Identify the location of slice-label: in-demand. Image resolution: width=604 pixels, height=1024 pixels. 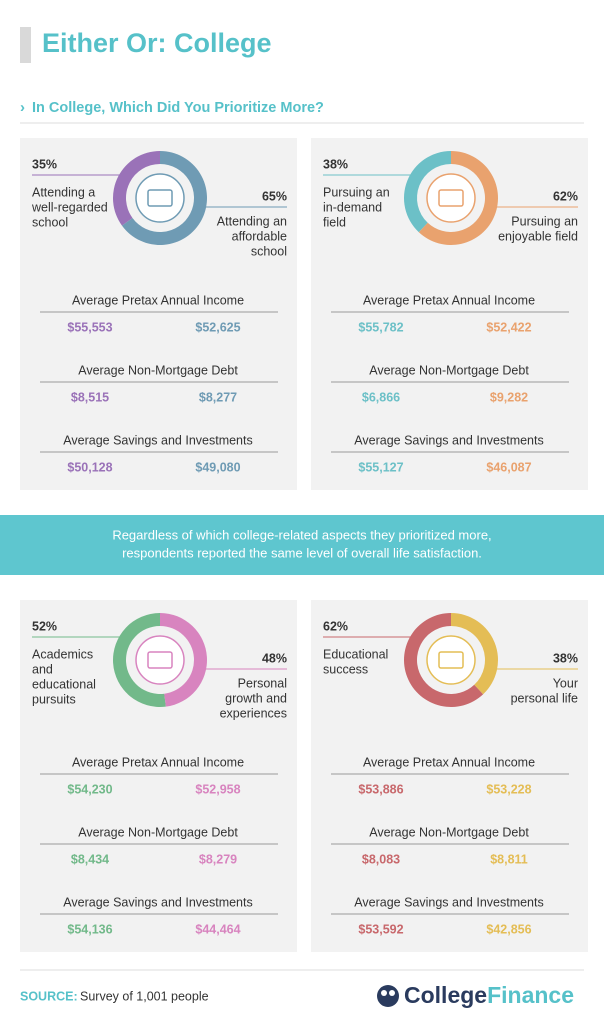
(352, 207).